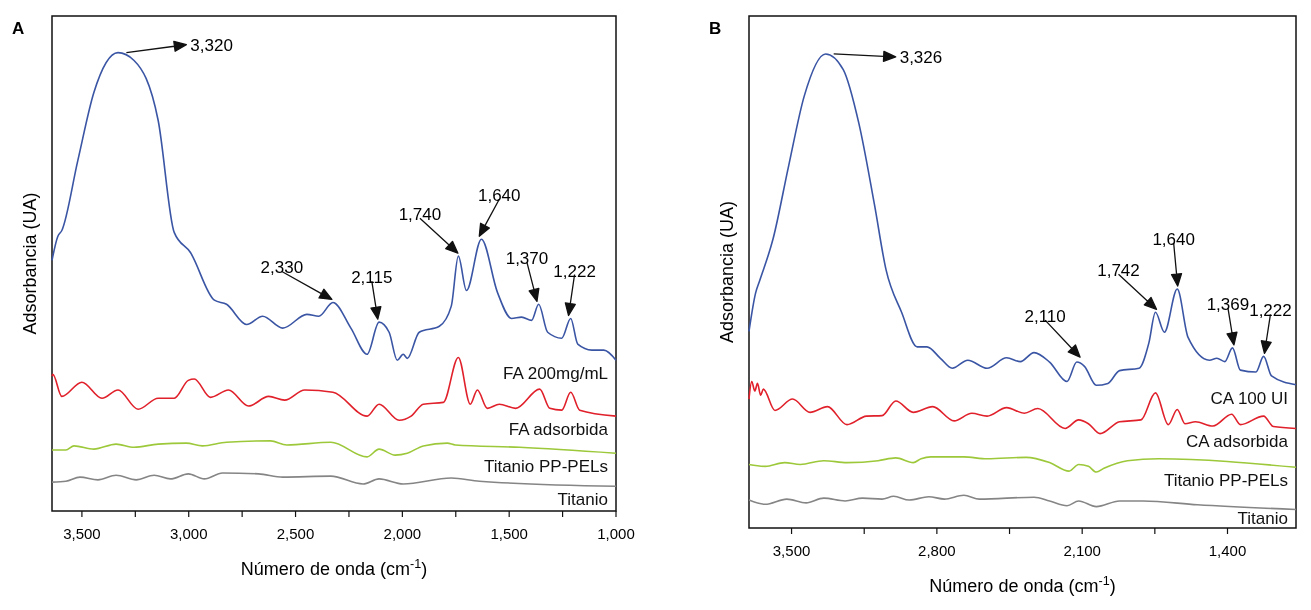 This screenshot has height=610, width=1311. Describe the element at coordinates (921, 57) in the screenshot. I see `annotation: 3,326` at that location.